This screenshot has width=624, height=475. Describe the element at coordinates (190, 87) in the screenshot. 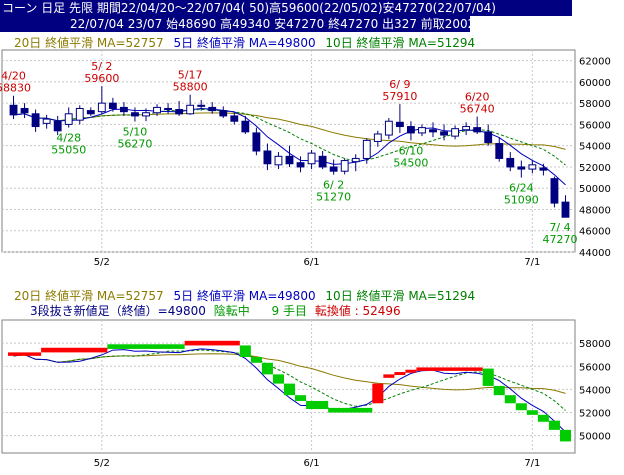

I see `annotation-value: 58800` at that location.